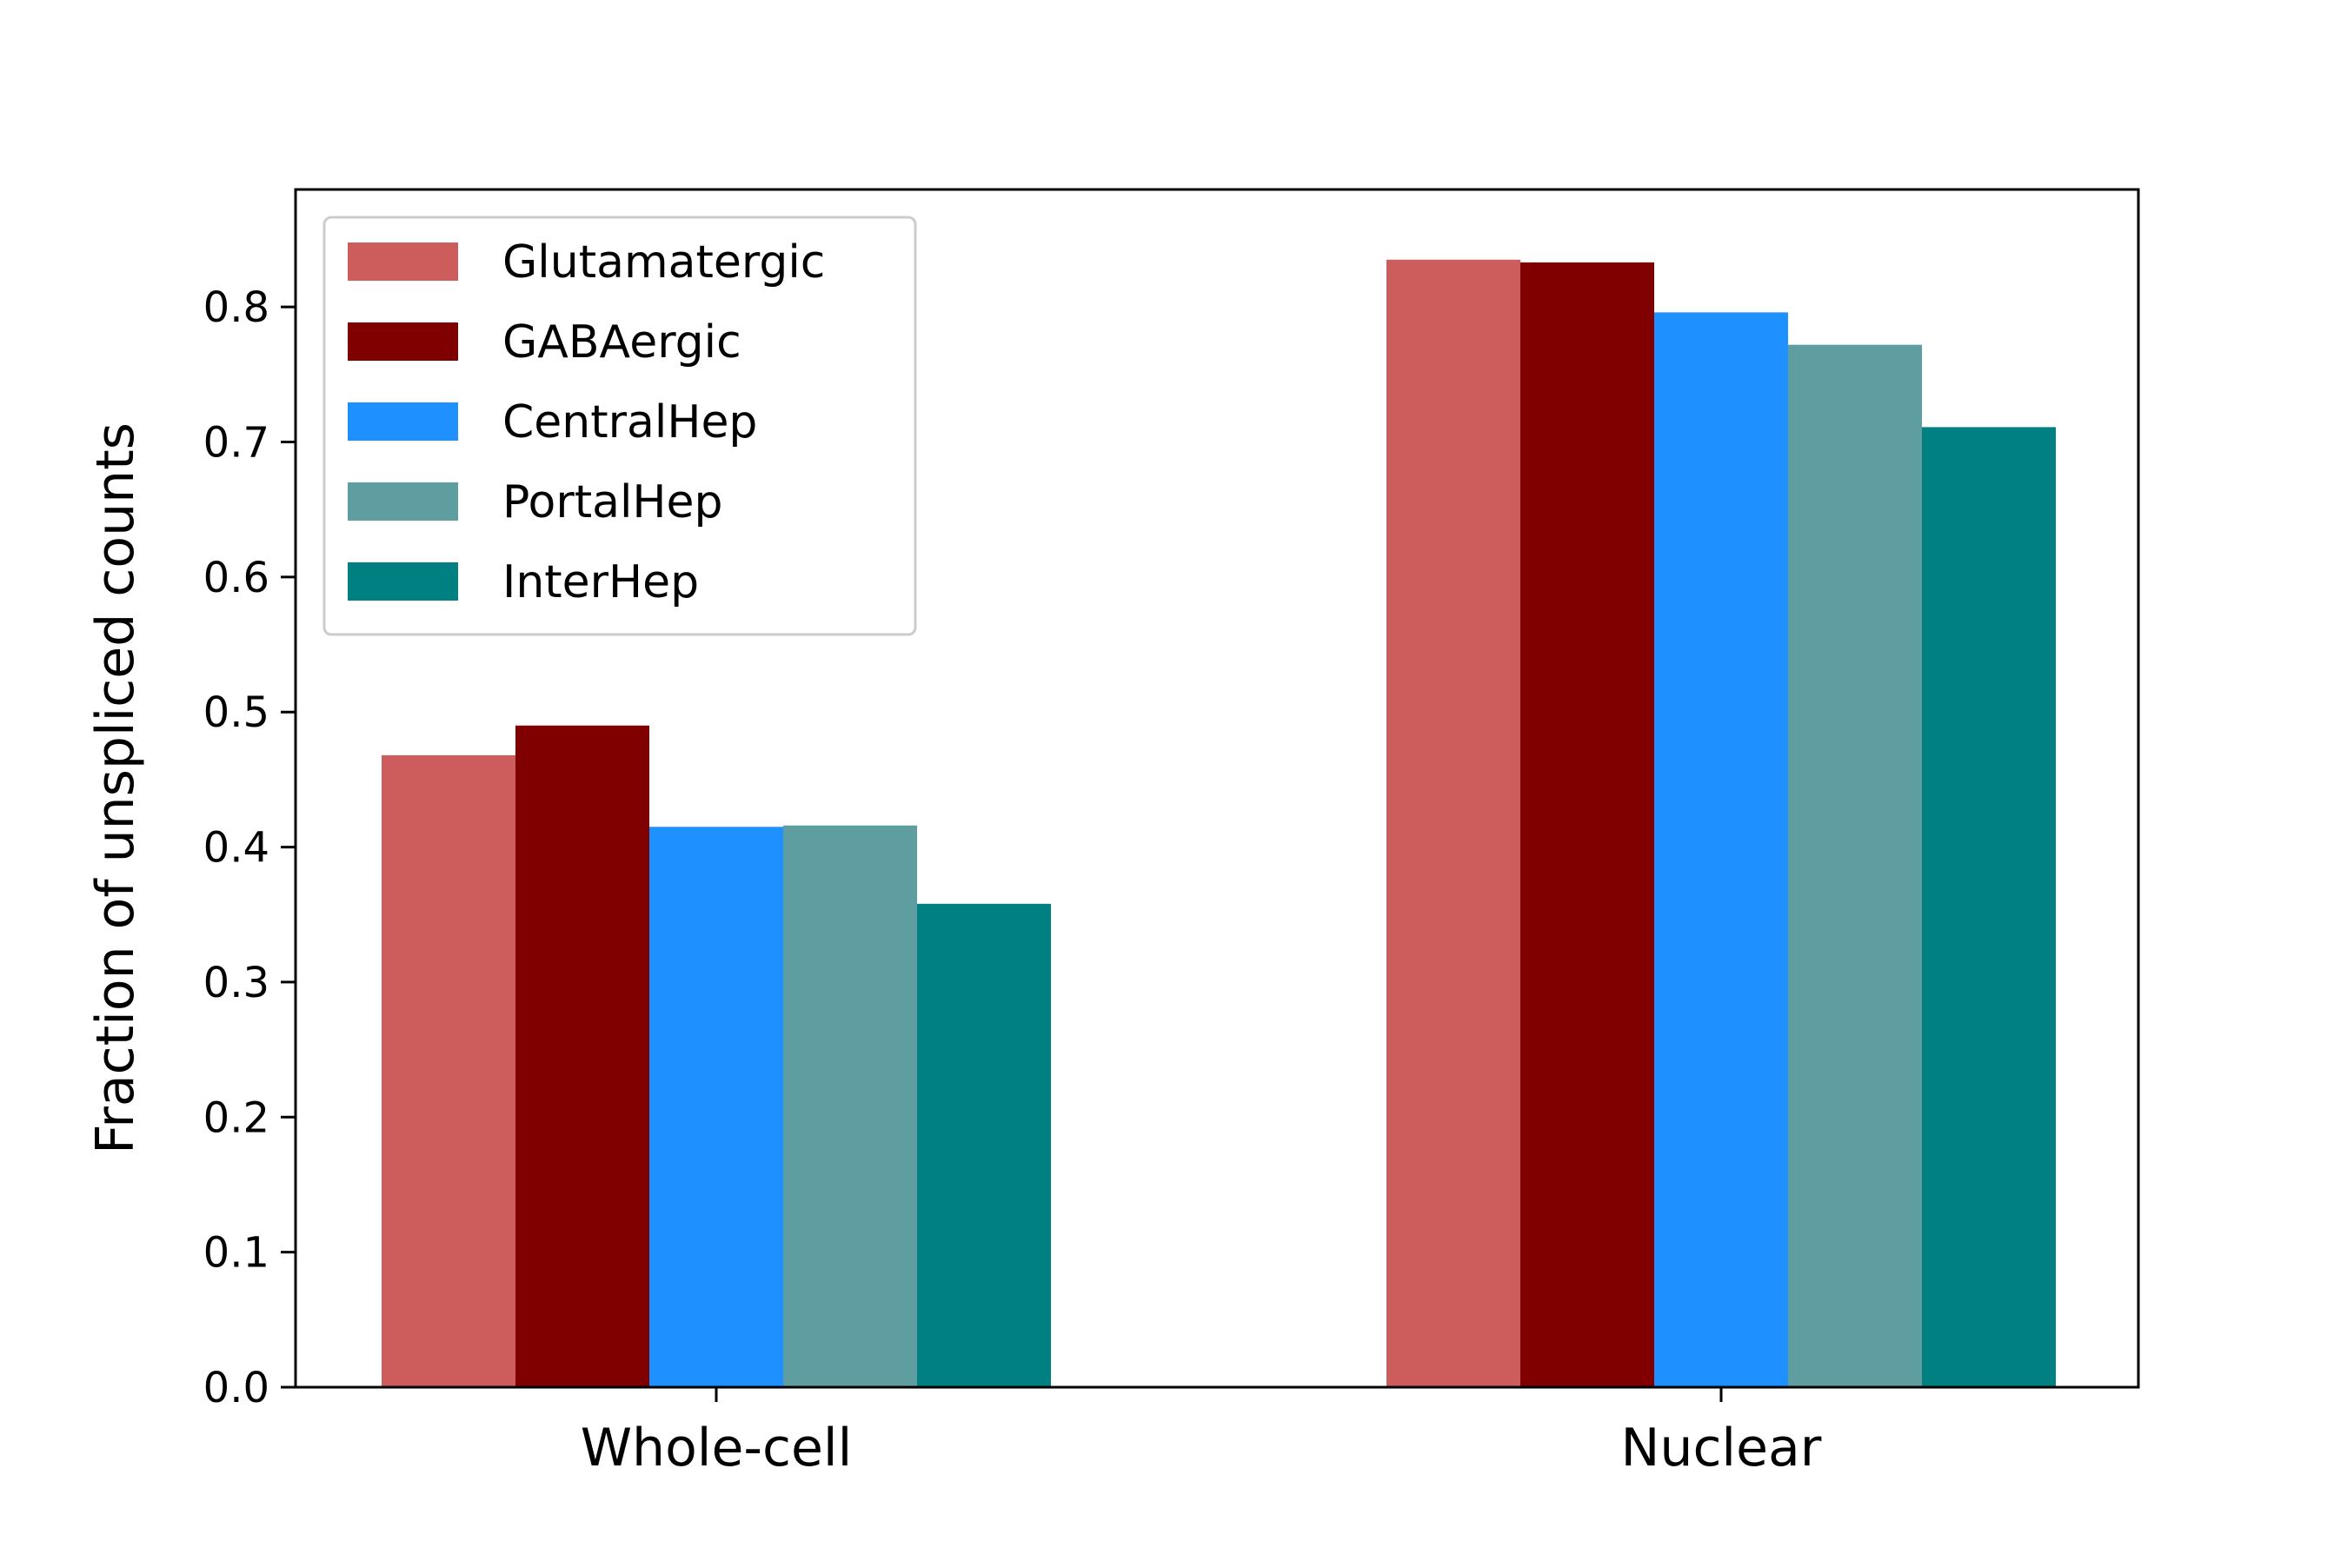 This screenshot has height=1568, width=2347. Describe the element at coordinates (236, 848) in the screenshot. I see `y-tick-label: 0.4` at that location.